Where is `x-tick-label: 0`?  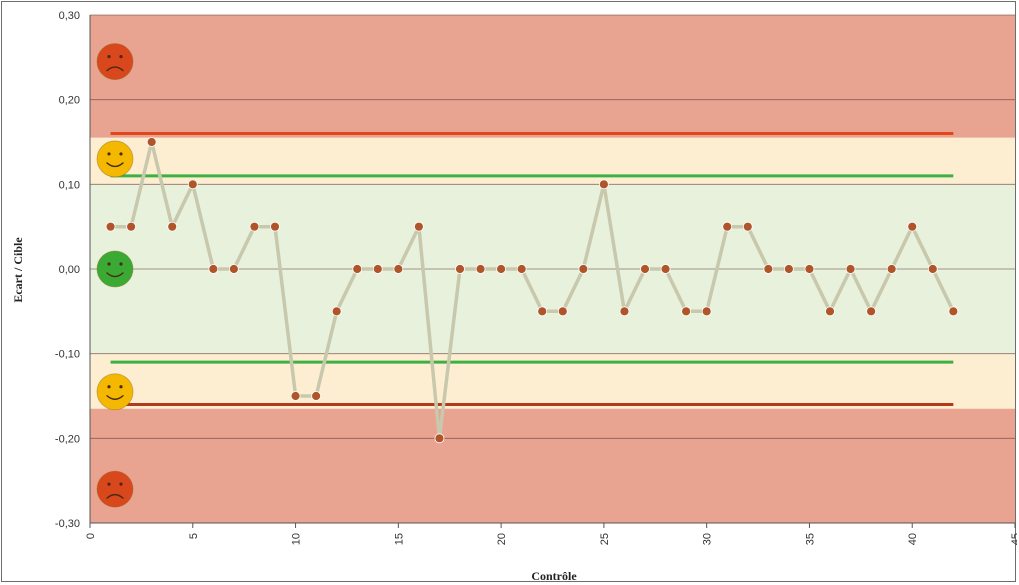
x-tick-label: 0 is located at coordinates (91, 536).